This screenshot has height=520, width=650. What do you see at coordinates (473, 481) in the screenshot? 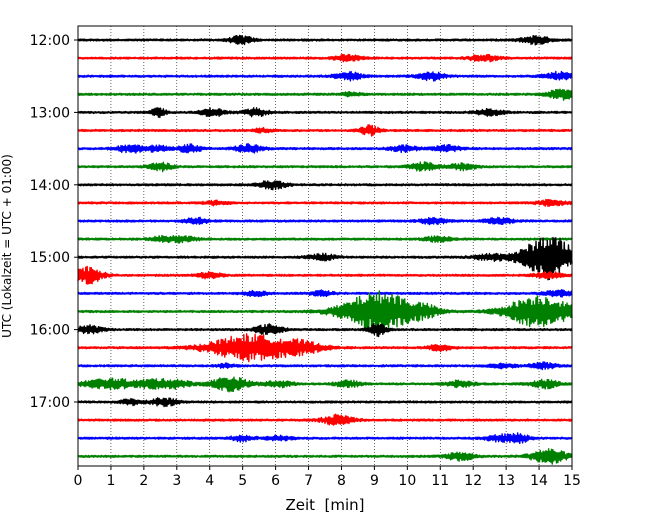
I see `x-tick-label: 12` at bounding box center [473, 481].